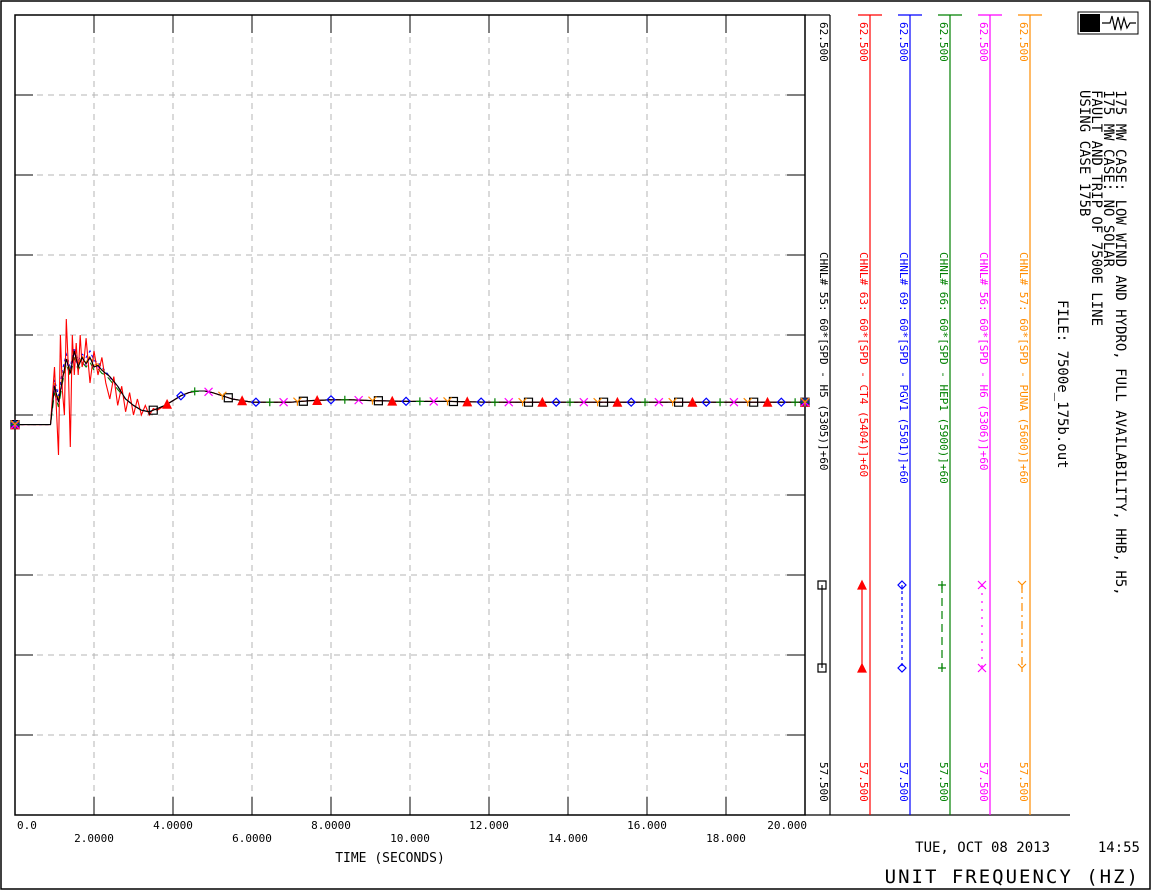 The width and height of the screenshot is (1151, 890). What do you see at coordinates (1084, 153) in the screenshot?
I see `title-line-4: USING CASE 175B` at bounding box center [1084, 153].